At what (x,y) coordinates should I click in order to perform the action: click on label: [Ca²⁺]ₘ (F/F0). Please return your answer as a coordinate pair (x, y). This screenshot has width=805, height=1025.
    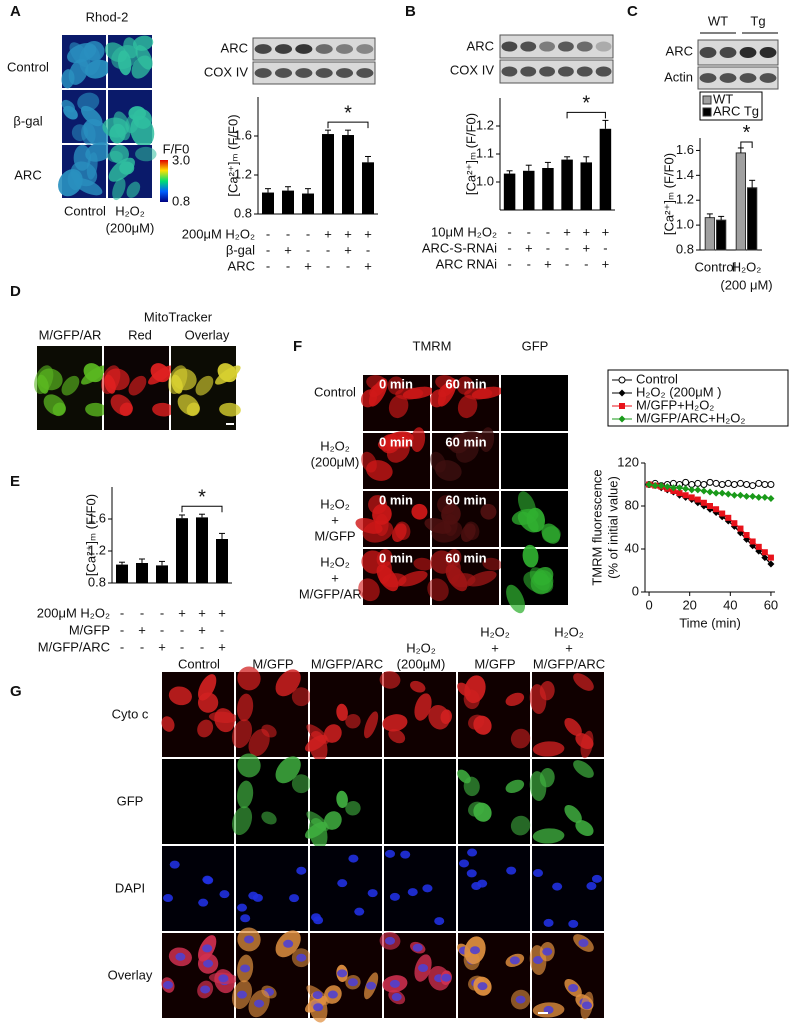
    Looking at the image, I should click on (470, 154).